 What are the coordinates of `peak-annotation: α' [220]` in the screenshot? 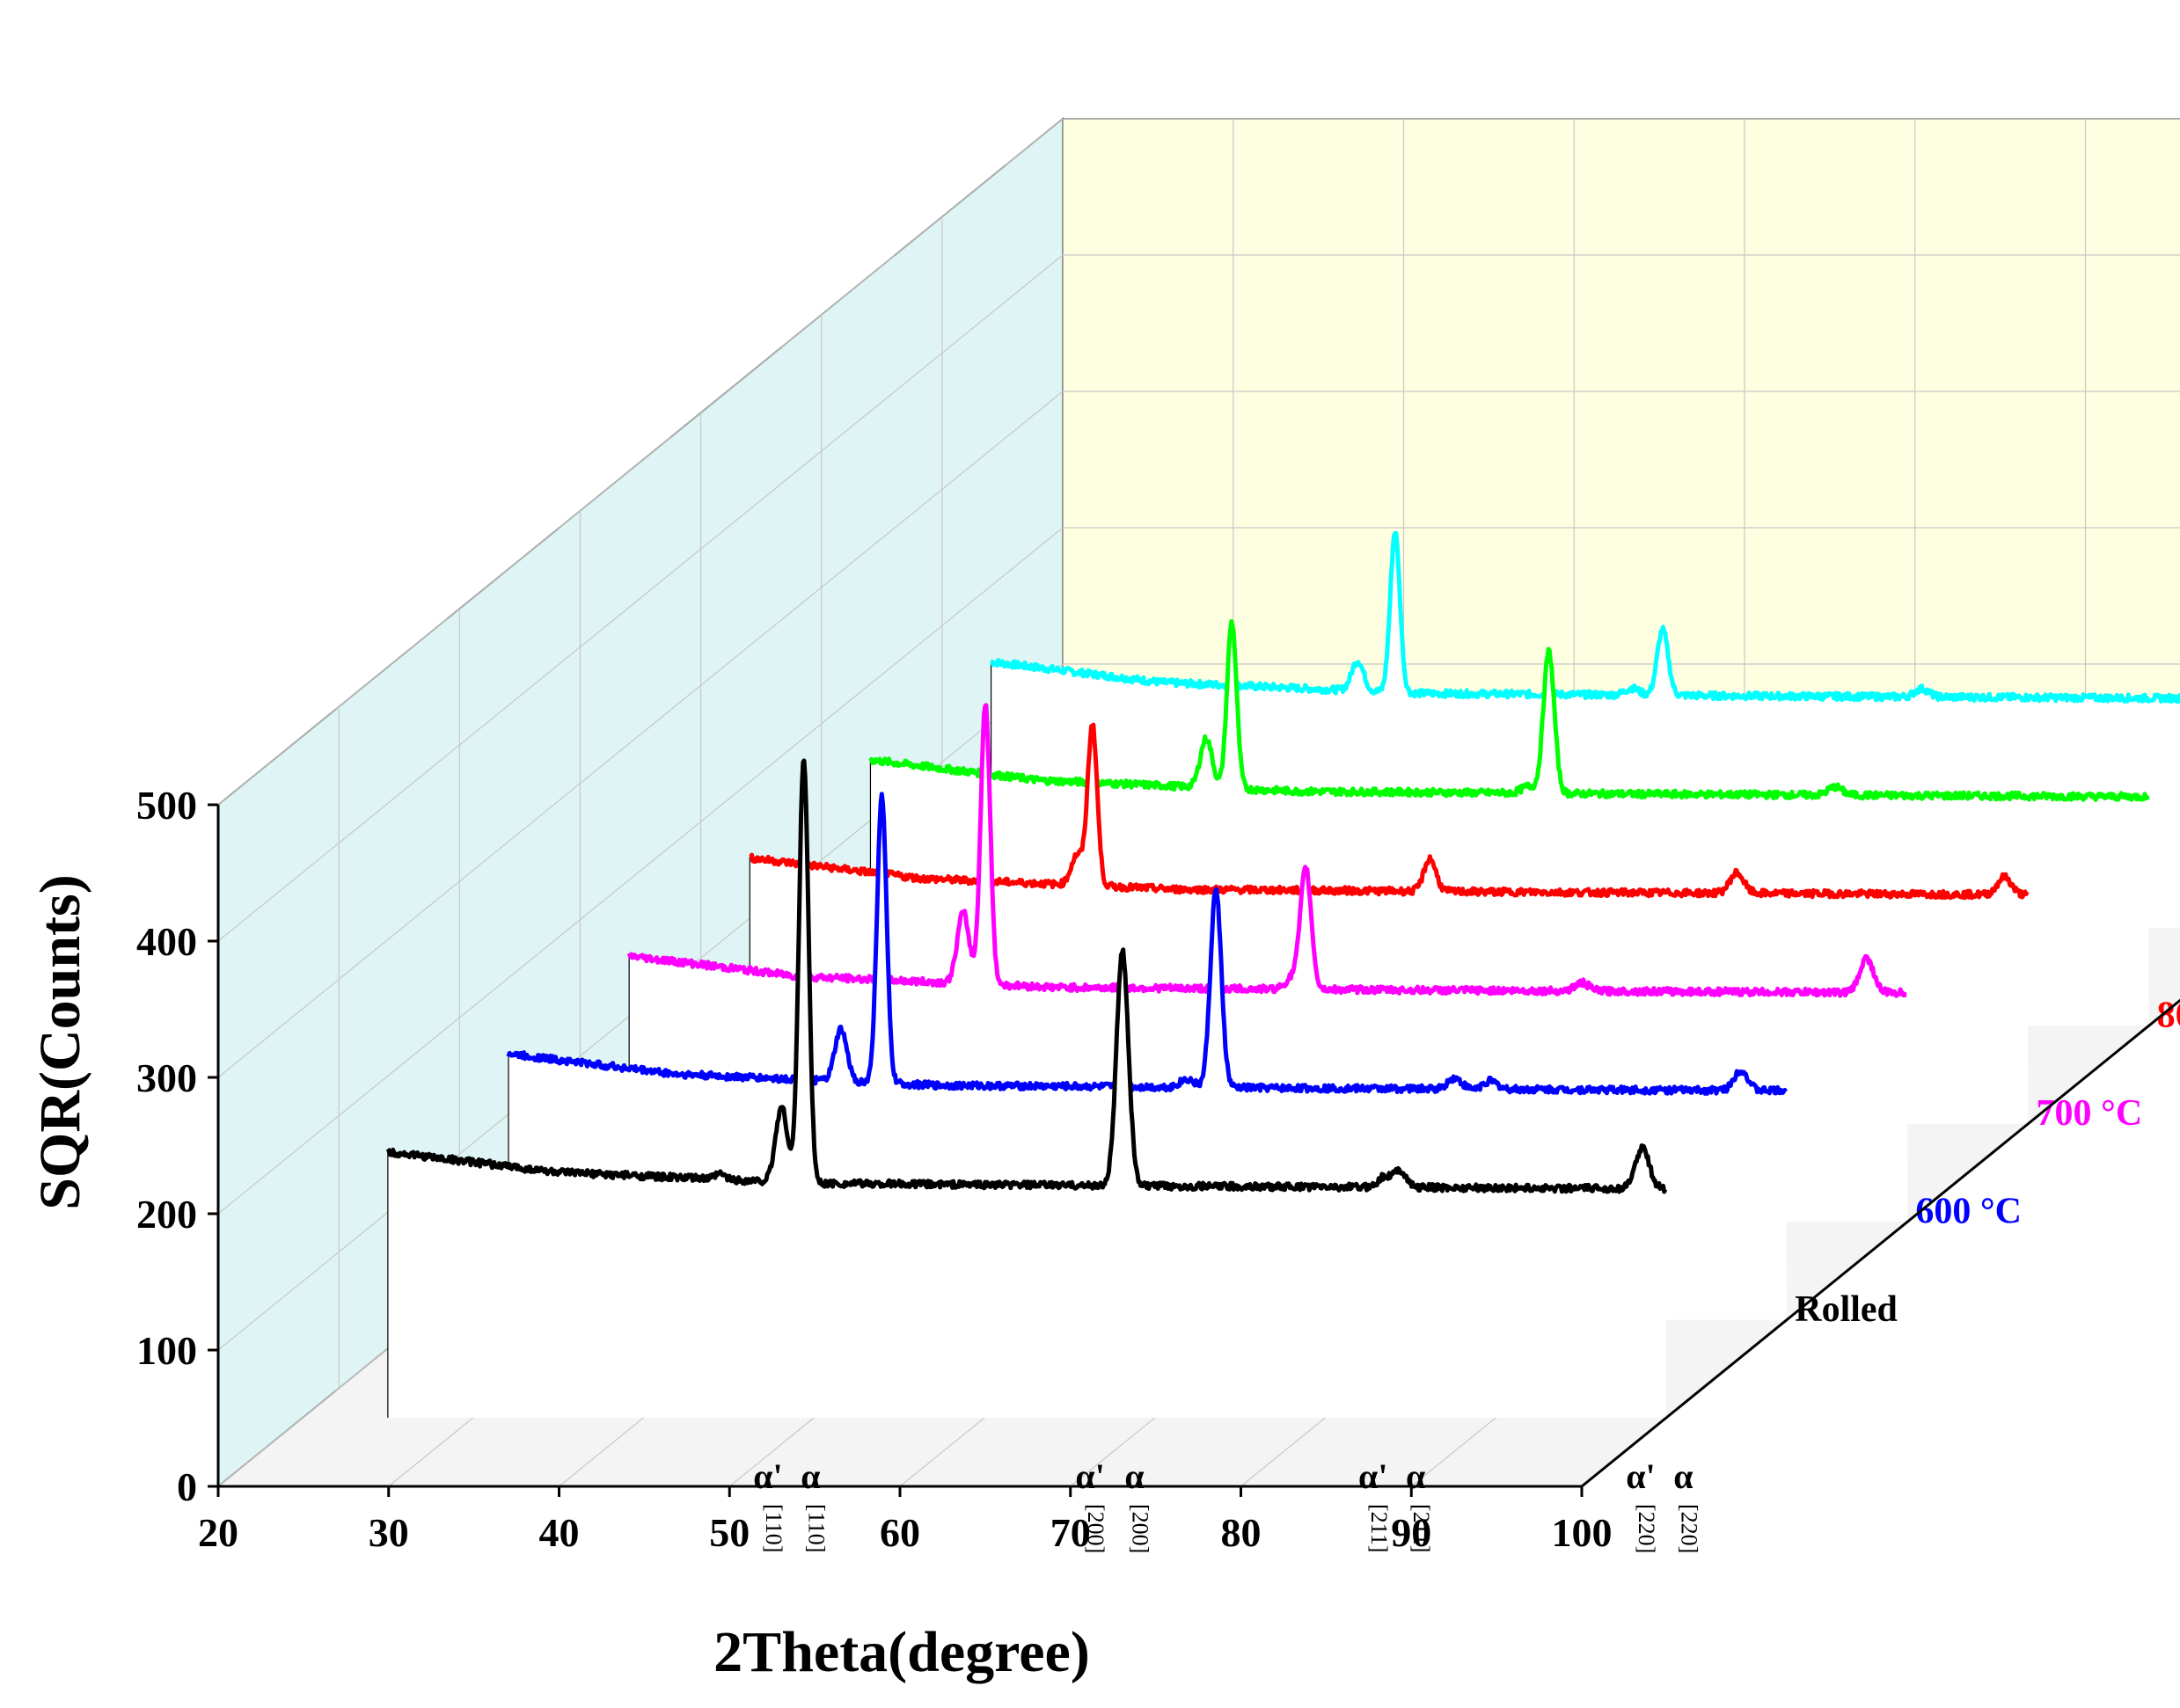 It's located at (1642, 1504).